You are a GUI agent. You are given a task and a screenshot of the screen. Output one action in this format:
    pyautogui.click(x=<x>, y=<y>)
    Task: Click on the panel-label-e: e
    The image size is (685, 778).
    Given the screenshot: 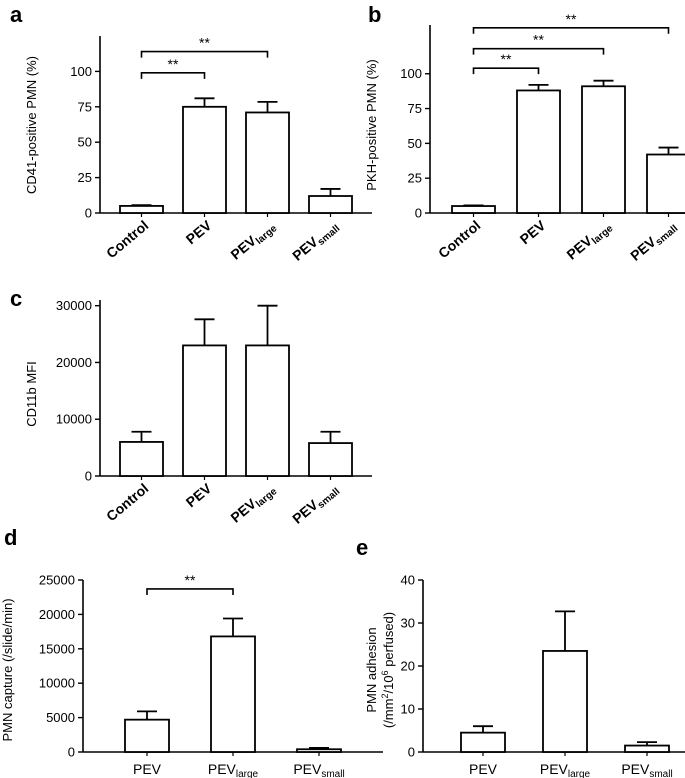 What is the action you would take?
    pyautogui.click(x=362, y=547)
    